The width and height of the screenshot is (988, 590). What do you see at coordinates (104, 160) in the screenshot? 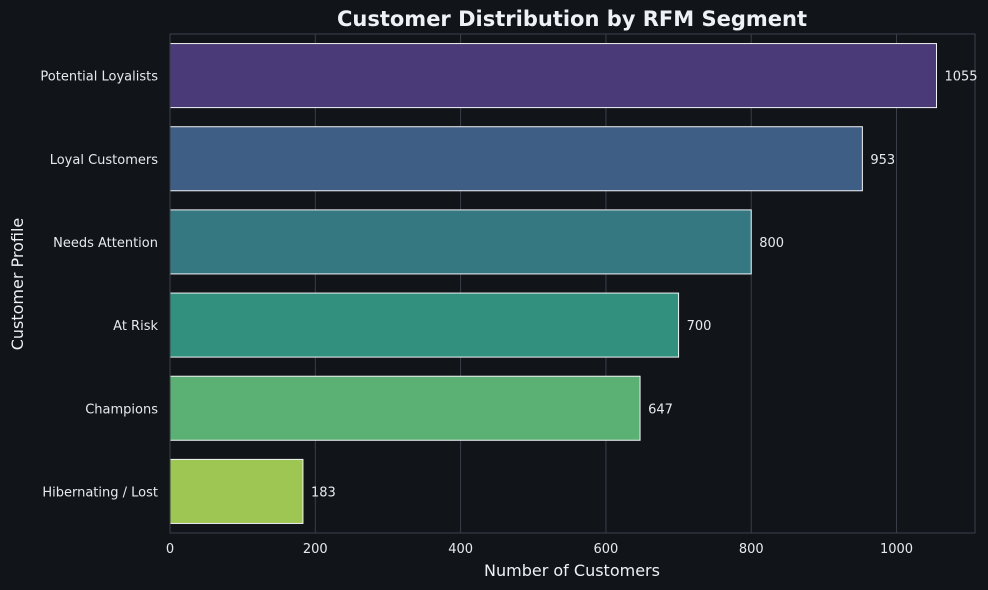
I see `y-tick-label: Loyal Customers` at bounding box center [104, 160].